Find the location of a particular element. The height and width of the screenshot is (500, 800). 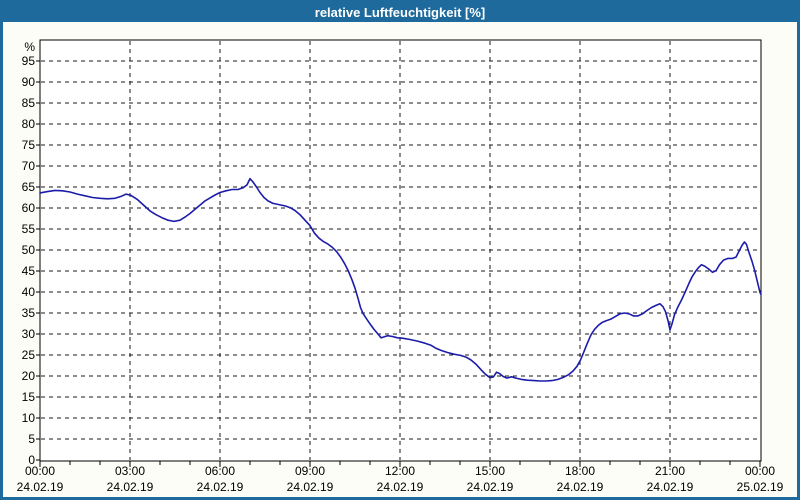

y-tick-label: 5 is located at coordinates (31, 439).